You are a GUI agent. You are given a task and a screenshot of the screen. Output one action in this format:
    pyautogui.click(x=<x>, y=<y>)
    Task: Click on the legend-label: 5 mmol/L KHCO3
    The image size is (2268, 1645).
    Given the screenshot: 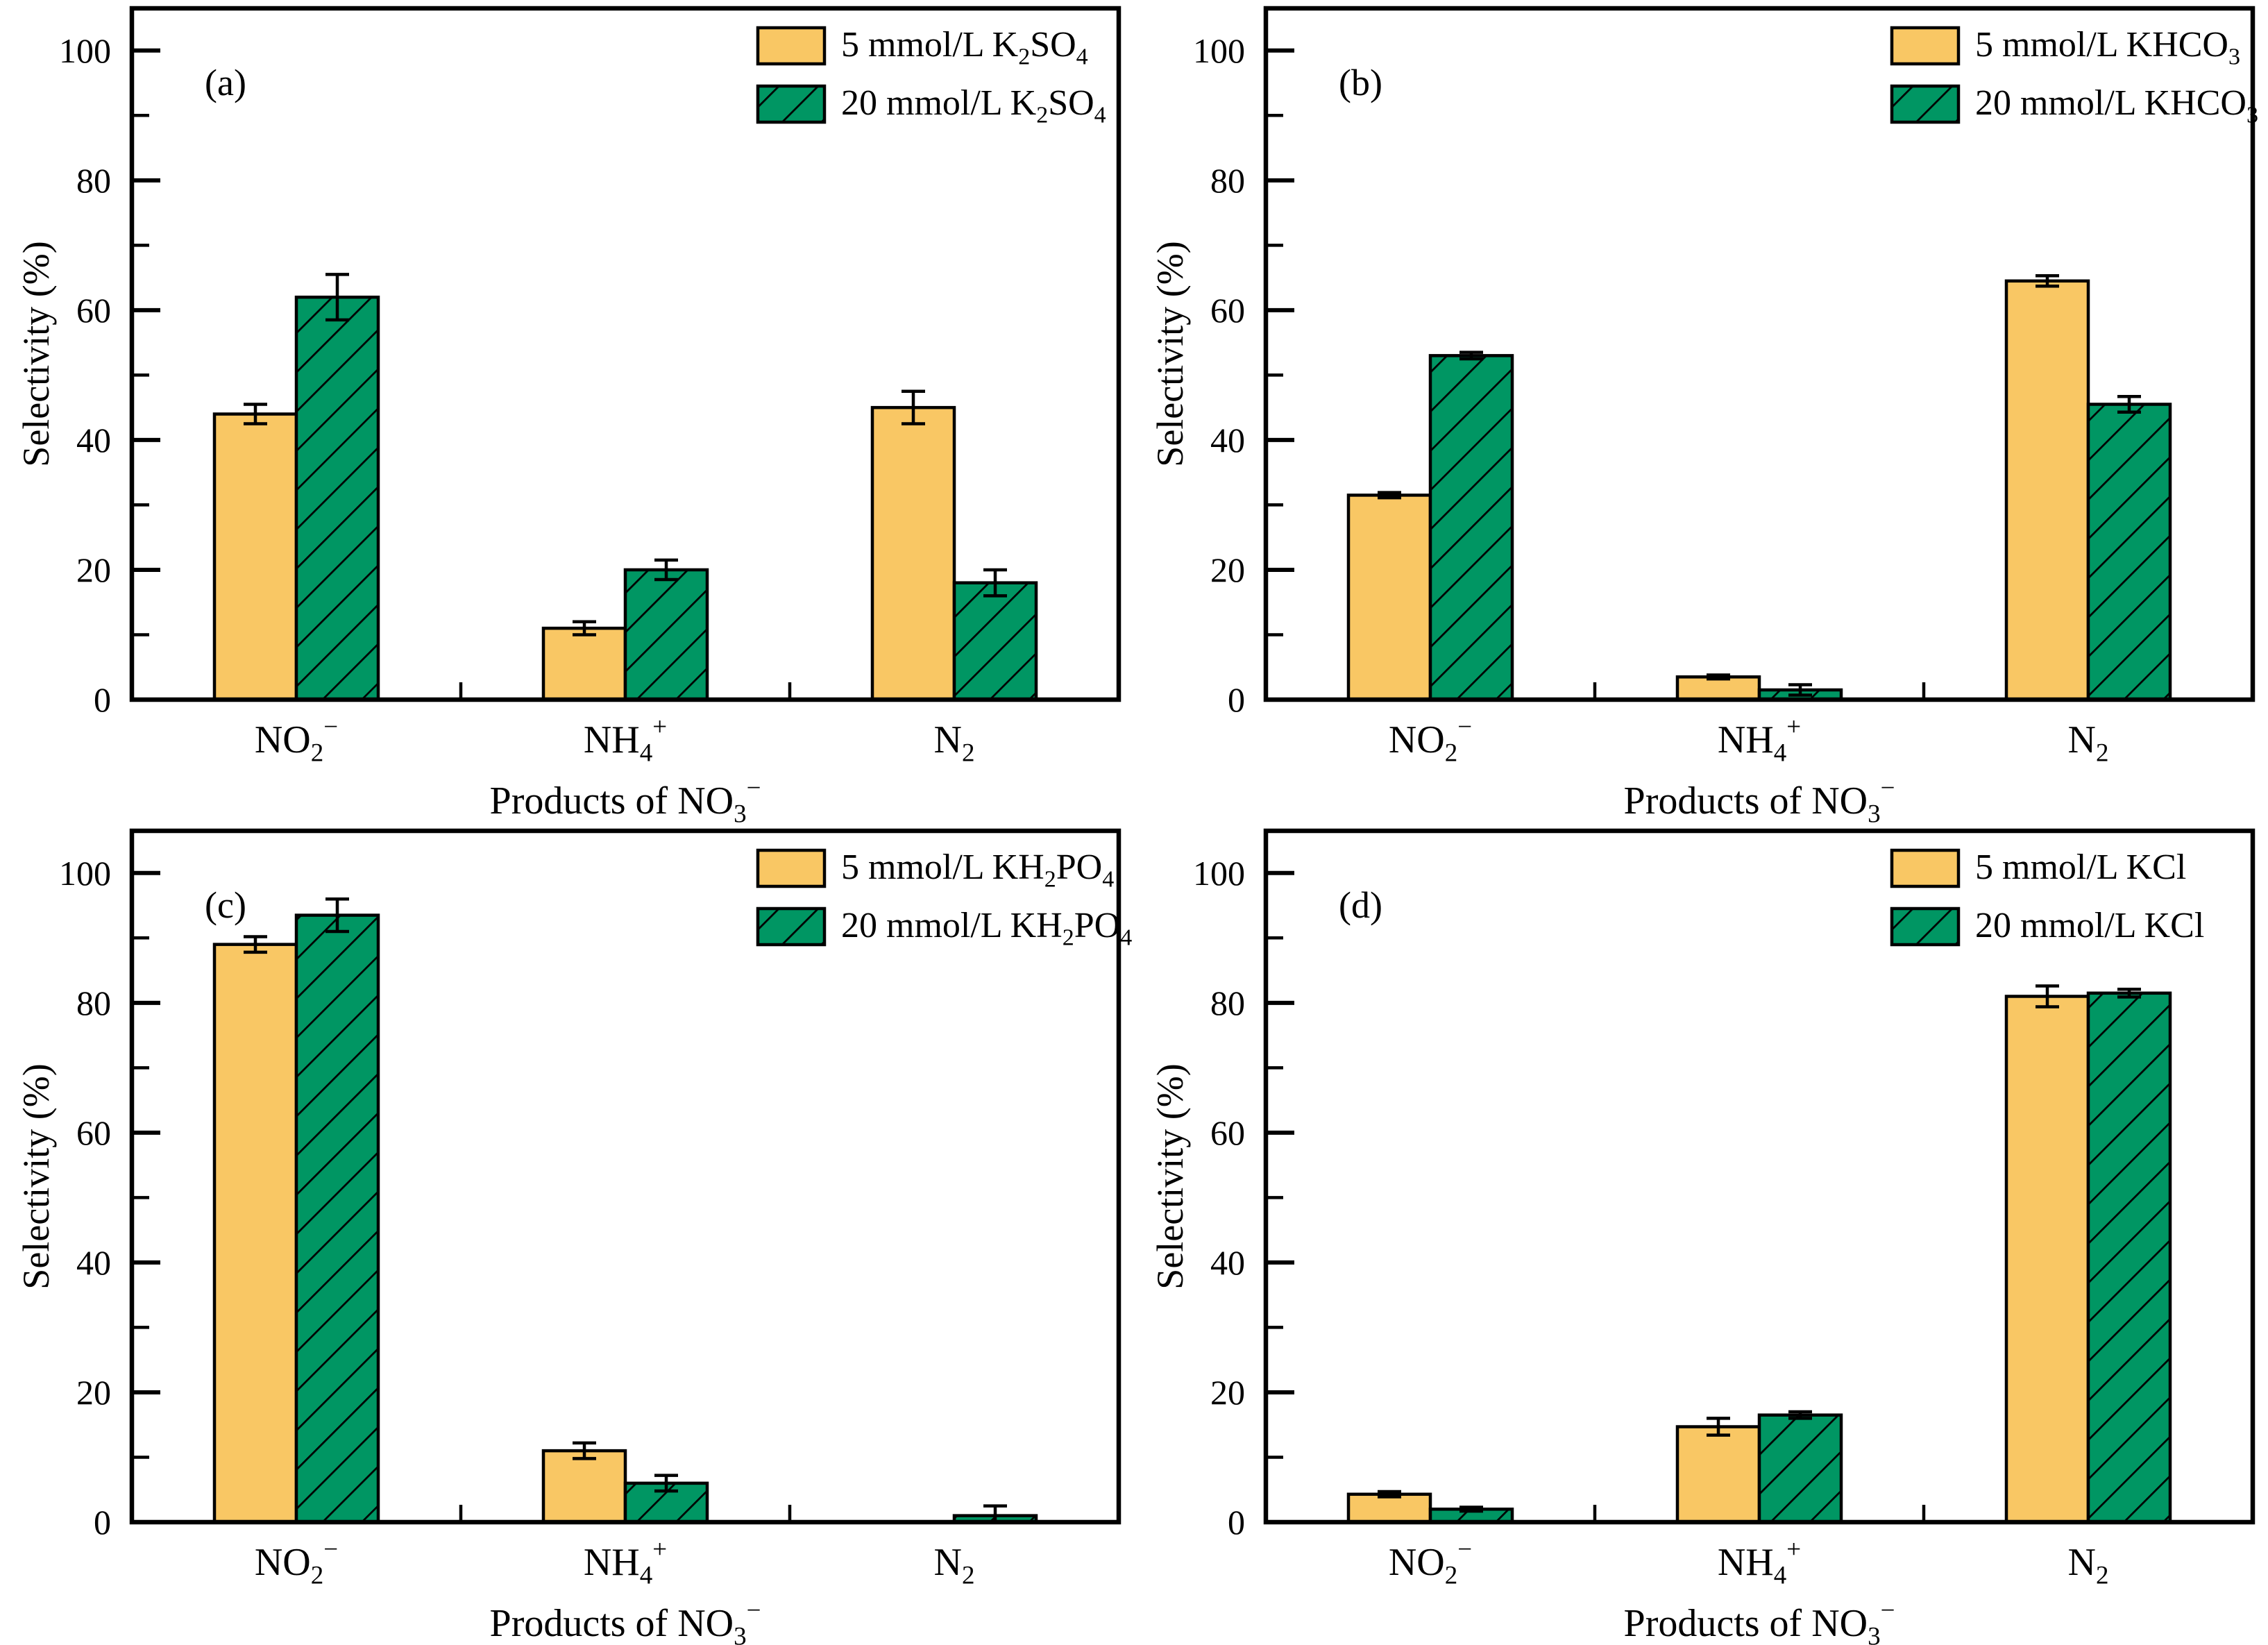 What is the action you would take?
    pyautogui.click(x=2107, y=47)
    